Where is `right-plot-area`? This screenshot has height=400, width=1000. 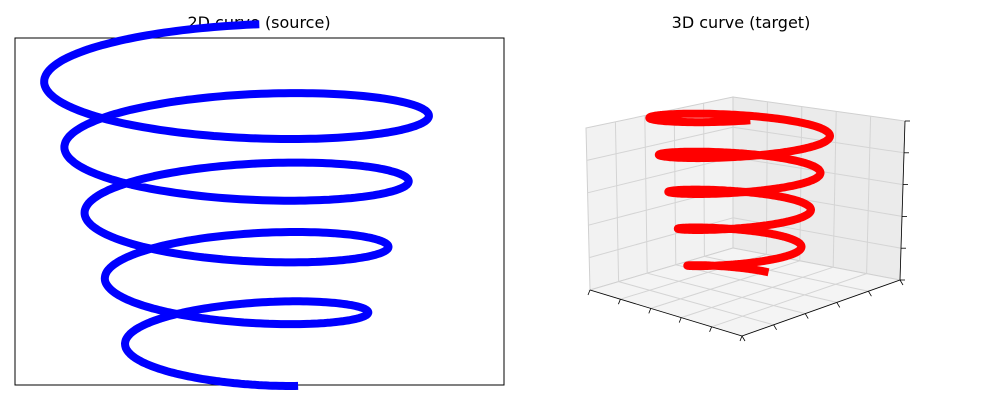
right-plot-area is located at coordinates (739, 193).